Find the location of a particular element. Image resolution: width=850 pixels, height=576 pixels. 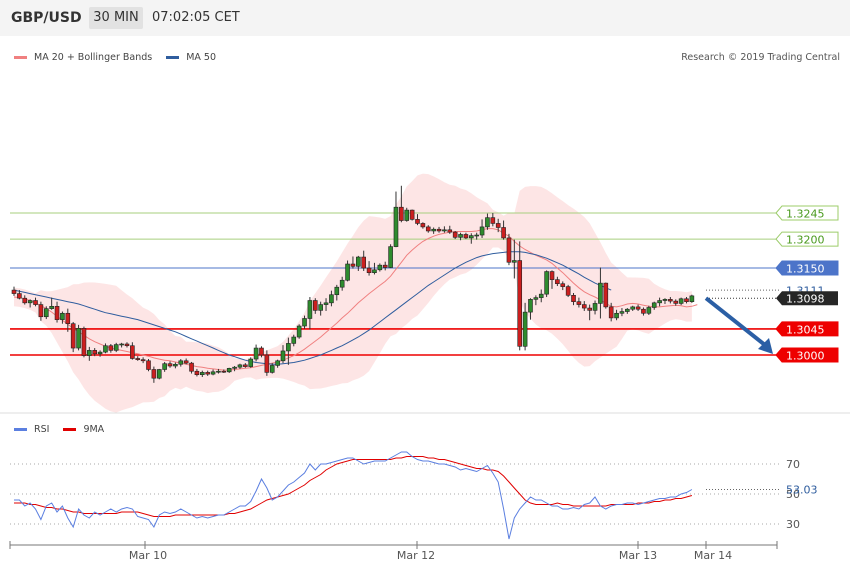

ma20-swatch-icon is located at coordinates (20, 57).